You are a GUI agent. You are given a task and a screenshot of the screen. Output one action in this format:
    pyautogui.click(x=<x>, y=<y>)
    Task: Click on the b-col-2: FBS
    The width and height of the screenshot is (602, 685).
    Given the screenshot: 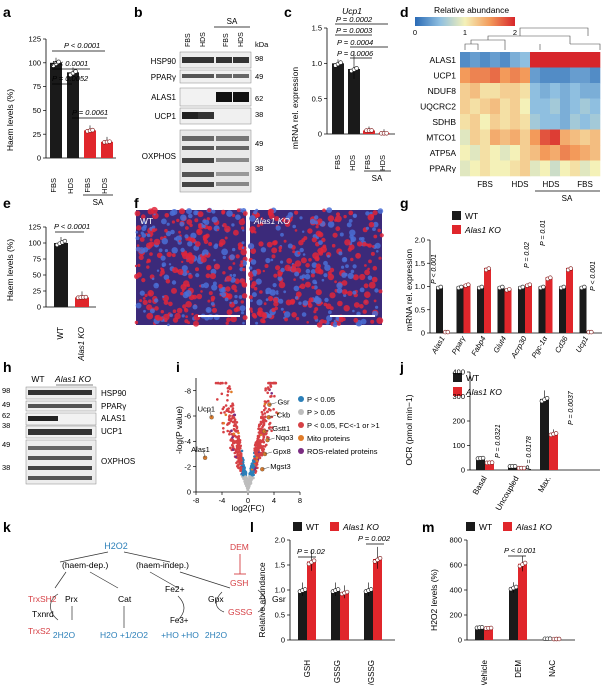 What is the action you would take?
    pyautogui.click(x=226, y=40)
    